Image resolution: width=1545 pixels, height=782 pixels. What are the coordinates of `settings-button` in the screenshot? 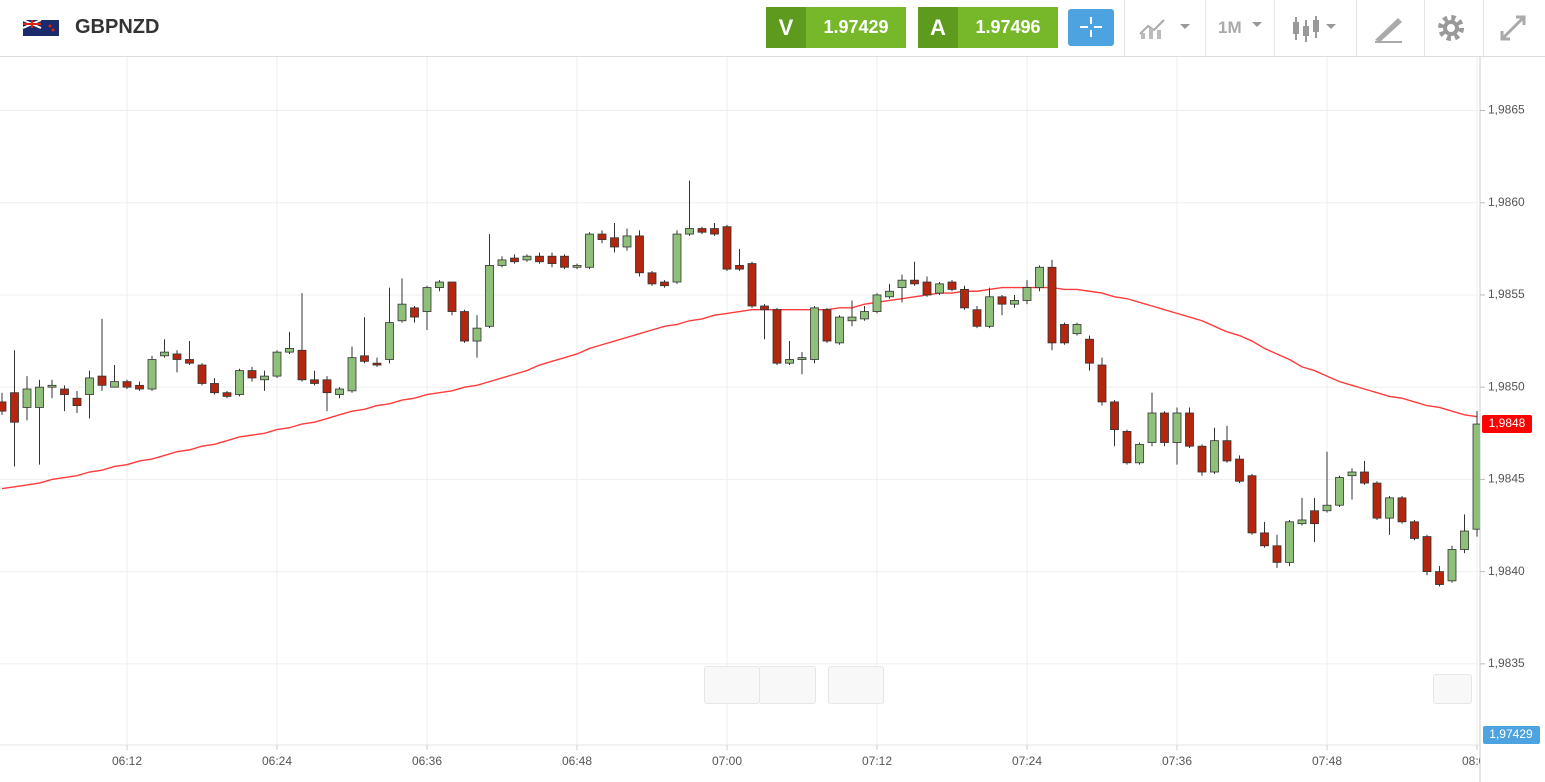 It's located at (1451, 28).